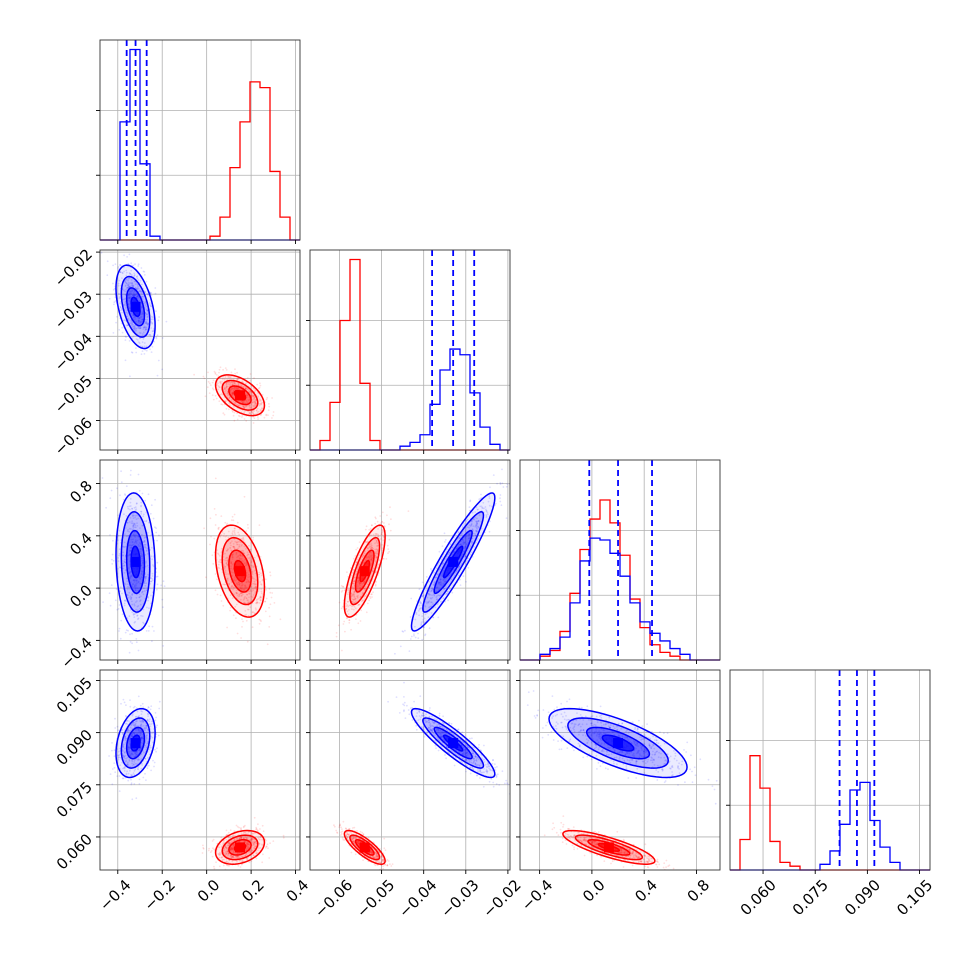  What do you see at coordinates (135, 306) in the screenshot?
I see `contour-line` at bounding box center [135, 306].